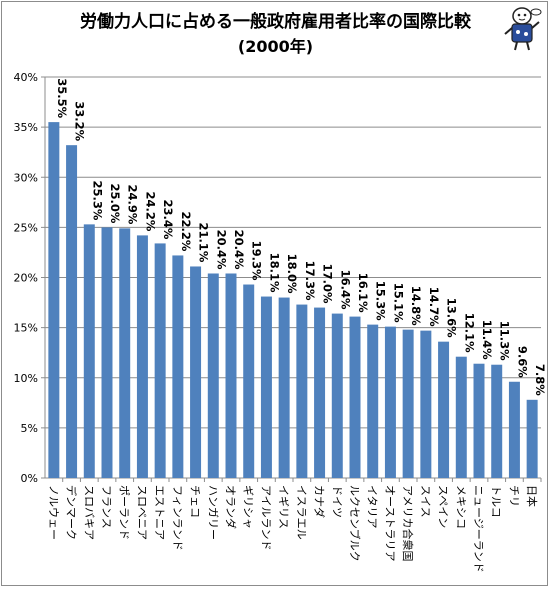  I want to click on y-tick-labels: 0% 5% 10% 15% 20% 25% 30% 35% 40%, so click(26, 278).